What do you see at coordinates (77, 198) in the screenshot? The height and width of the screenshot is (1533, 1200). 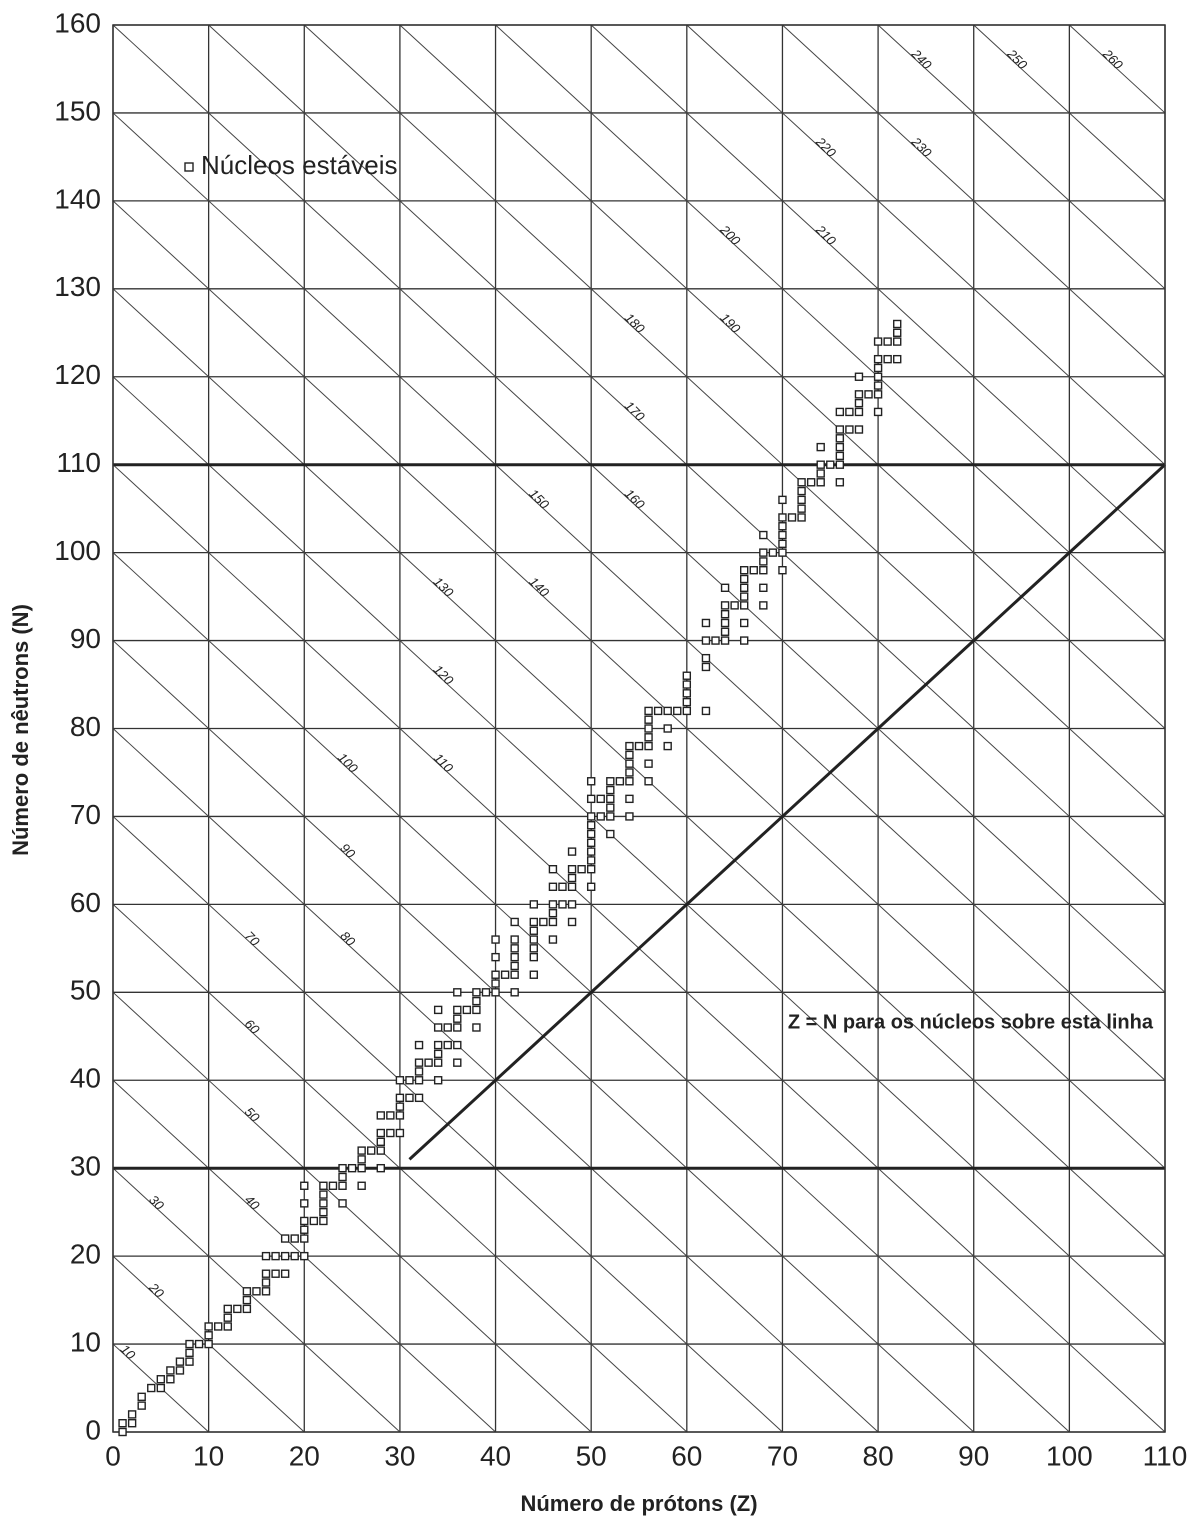 I see `y-tick-label: 140` at bounding box center [77, 198].